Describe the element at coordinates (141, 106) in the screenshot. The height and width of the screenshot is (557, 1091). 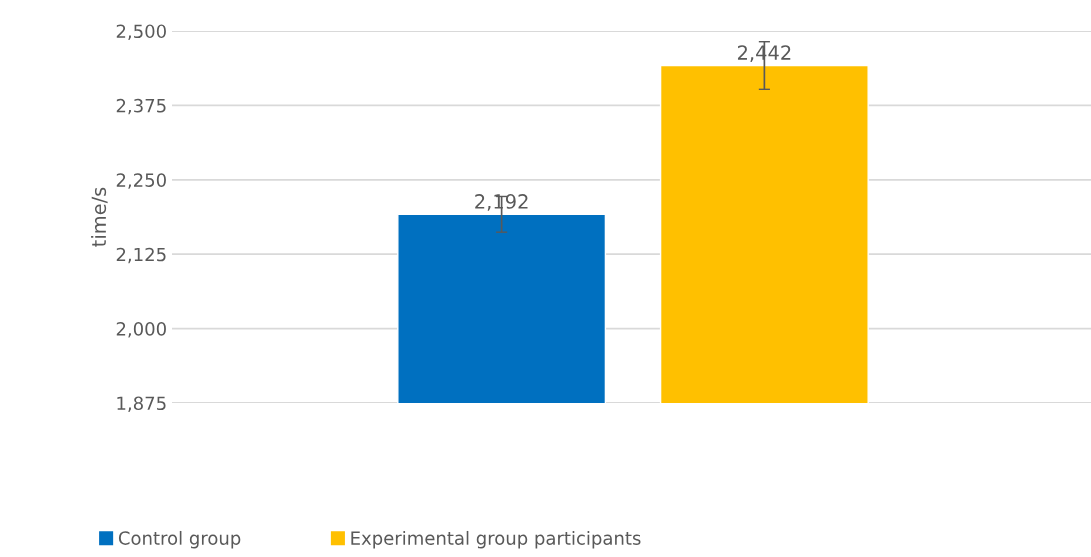
I see `y-tick-label: 2,375` at that location.